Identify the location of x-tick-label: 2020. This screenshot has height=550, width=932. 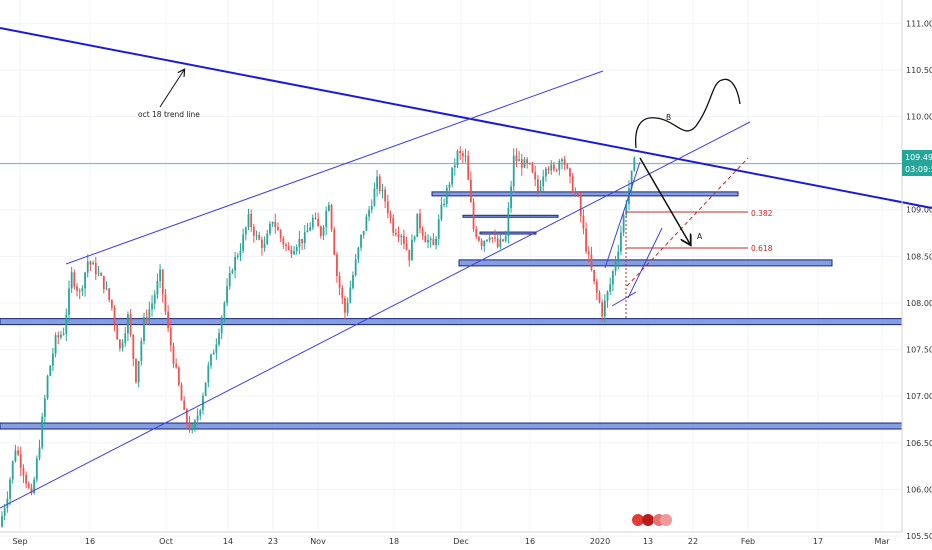
(600, 541).